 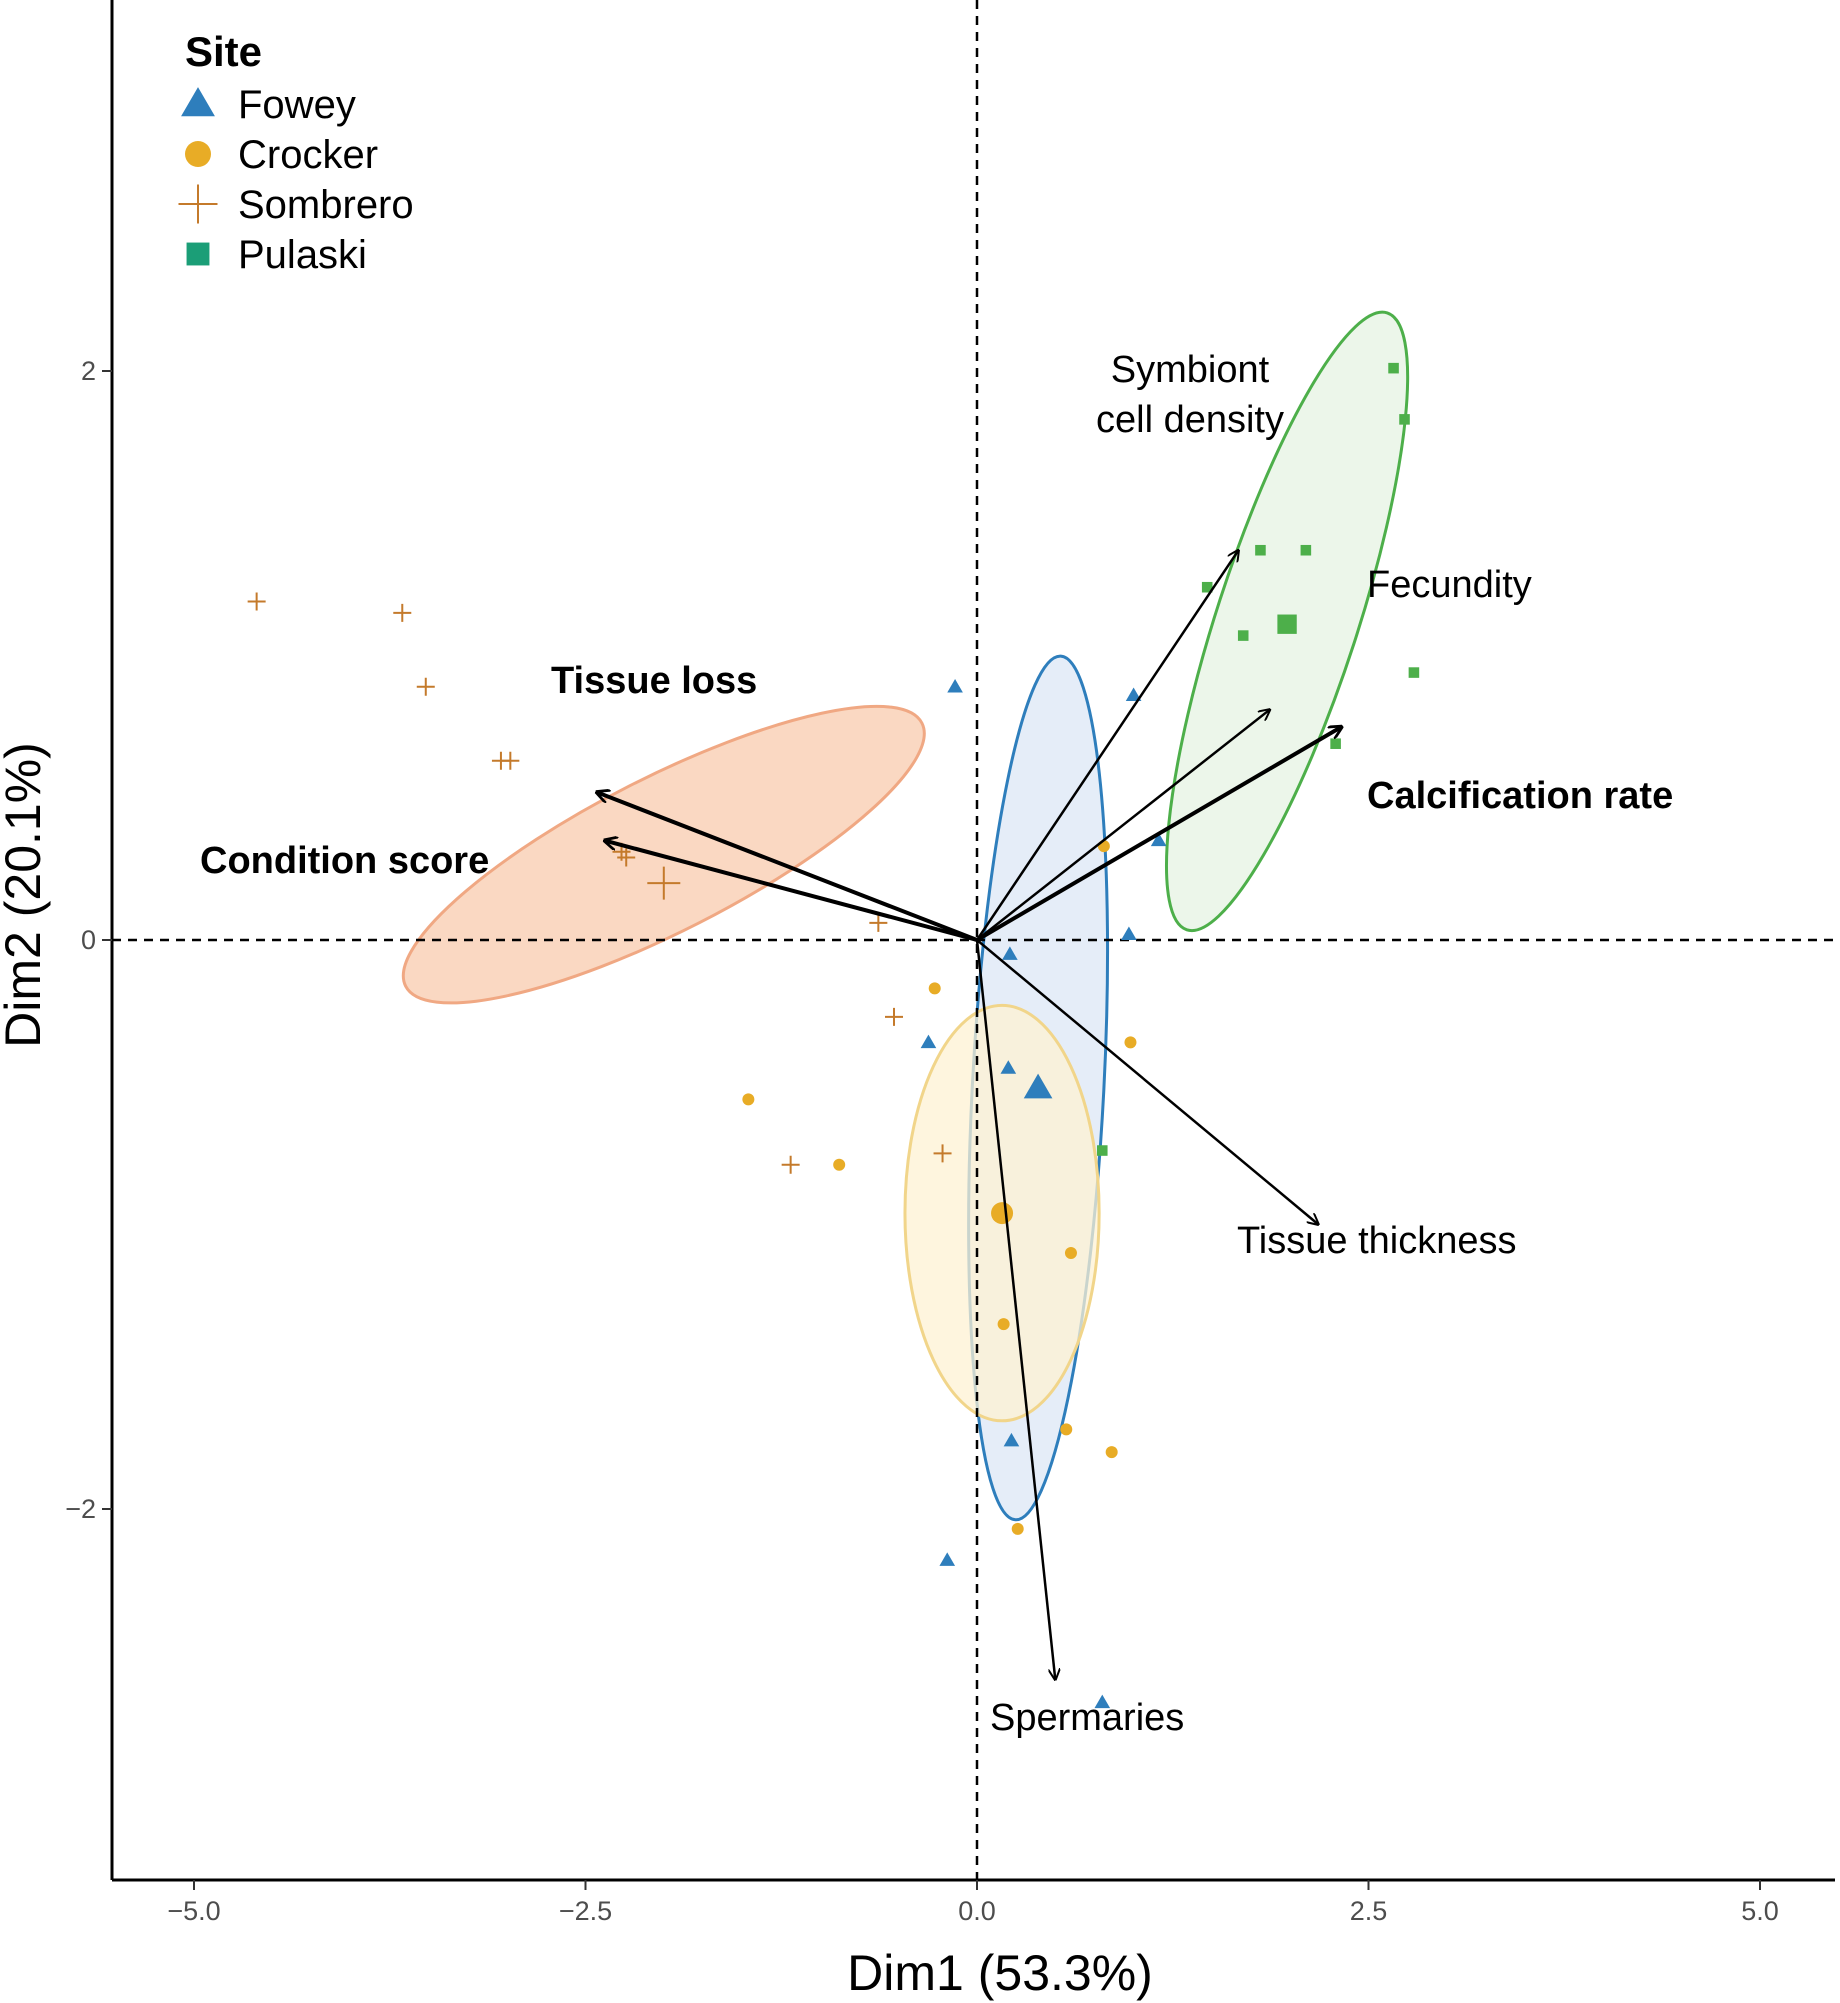 I want to click on legend-key-pulaski, so click(x=198, y=254).